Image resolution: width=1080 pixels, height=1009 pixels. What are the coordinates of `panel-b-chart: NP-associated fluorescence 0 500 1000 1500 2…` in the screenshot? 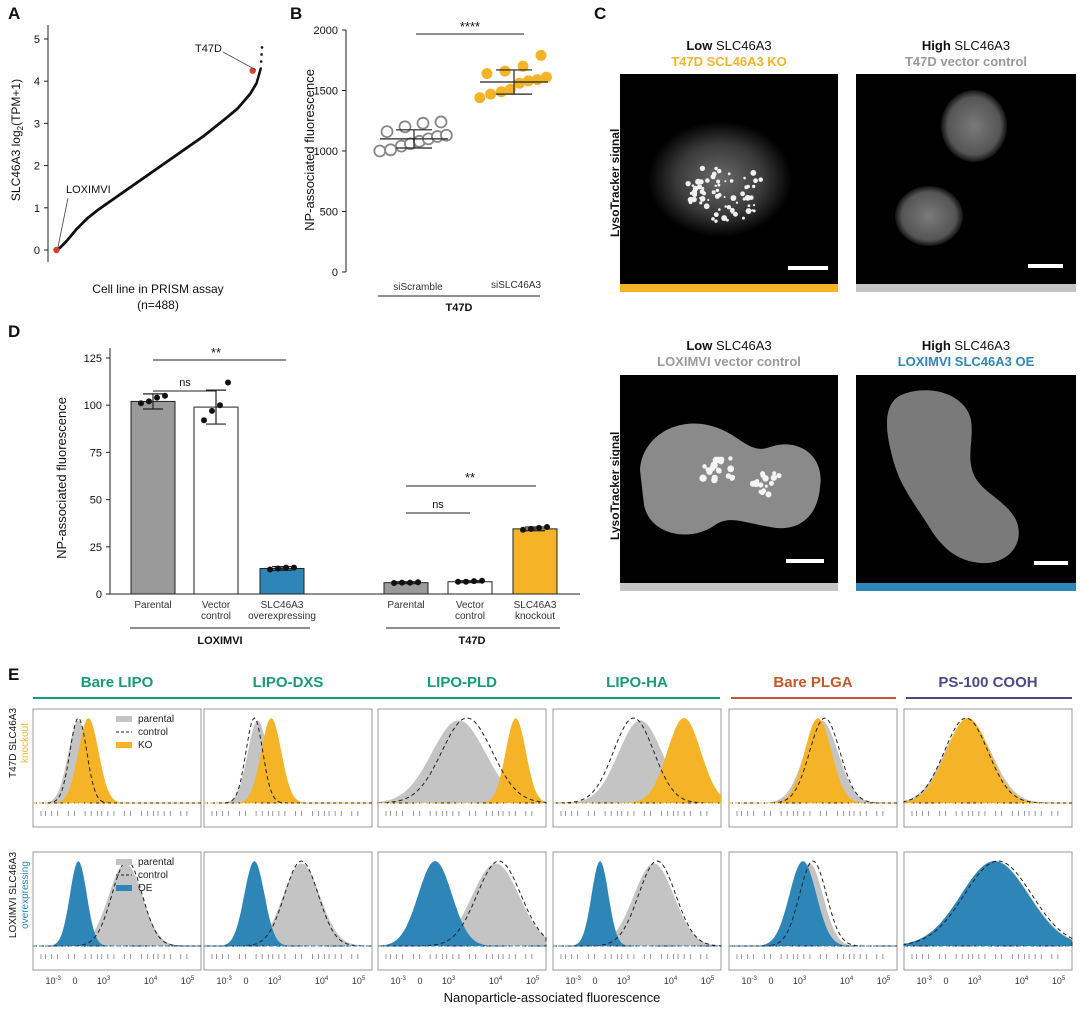 It's located at (427, 166).